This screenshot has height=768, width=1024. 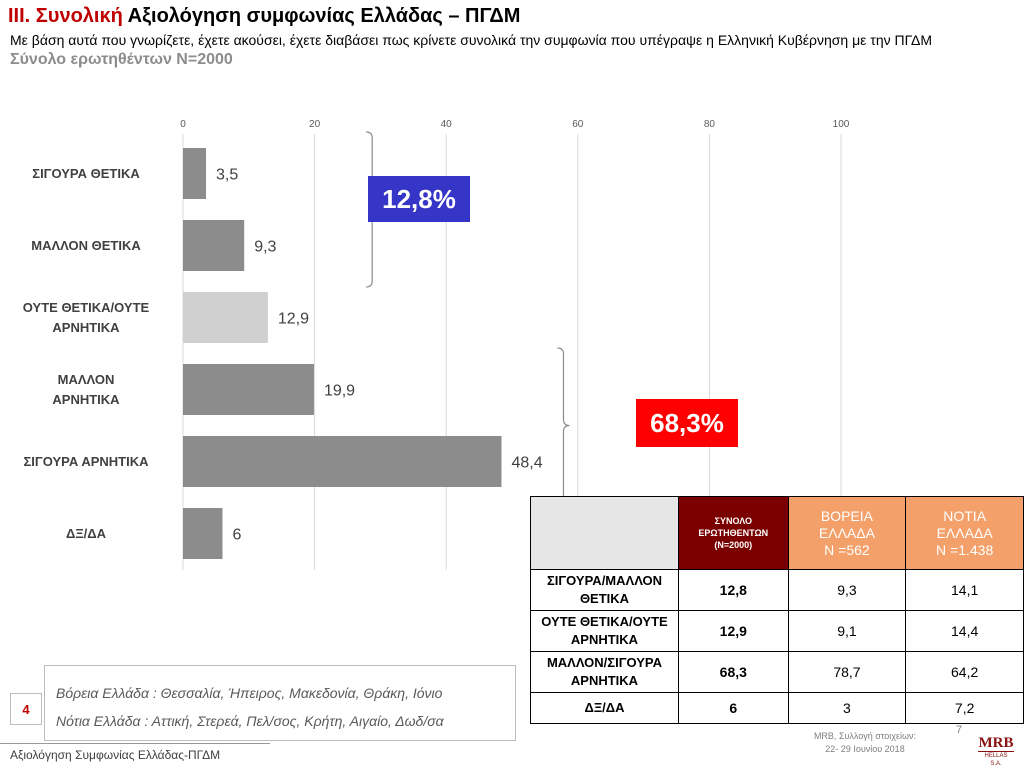 What do you see at coordinates (578, 124) in the screenshot?
I see `x-tick-label: 60` at bounding box center [578, 124].